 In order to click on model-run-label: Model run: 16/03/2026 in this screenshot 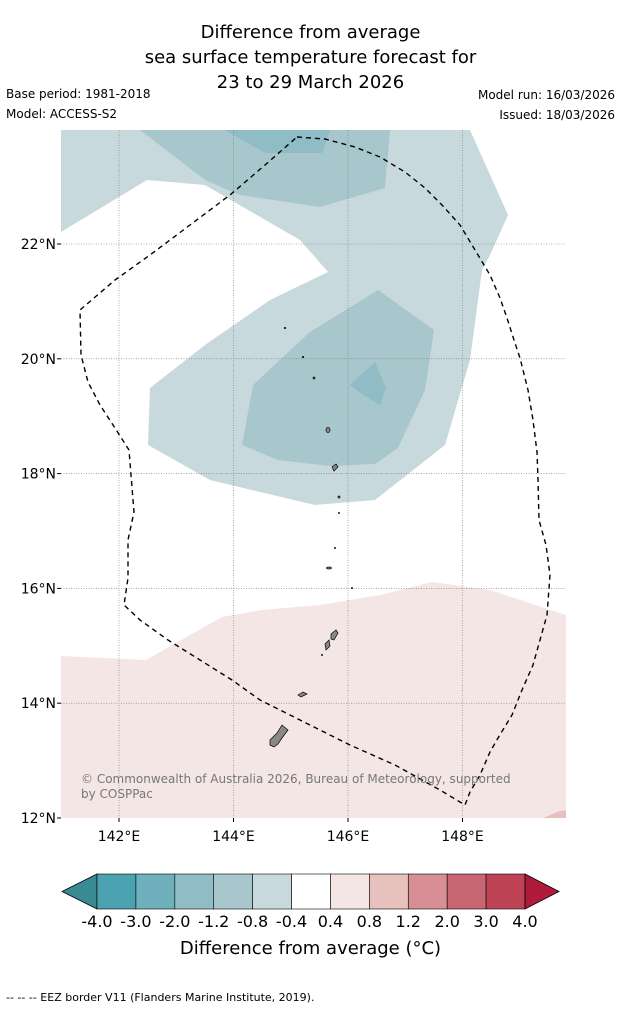, I will do `click(546, 95)`.